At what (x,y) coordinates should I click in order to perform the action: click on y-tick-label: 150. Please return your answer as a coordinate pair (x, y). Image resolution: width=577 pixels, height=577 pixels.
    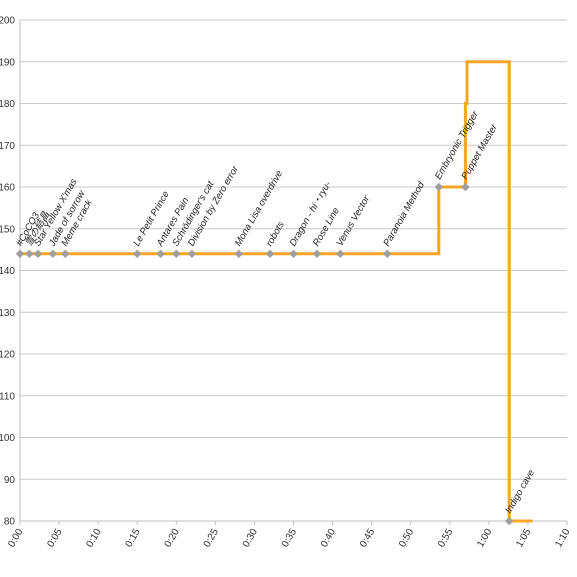
    Looking at the image, I should click on (7, 229).